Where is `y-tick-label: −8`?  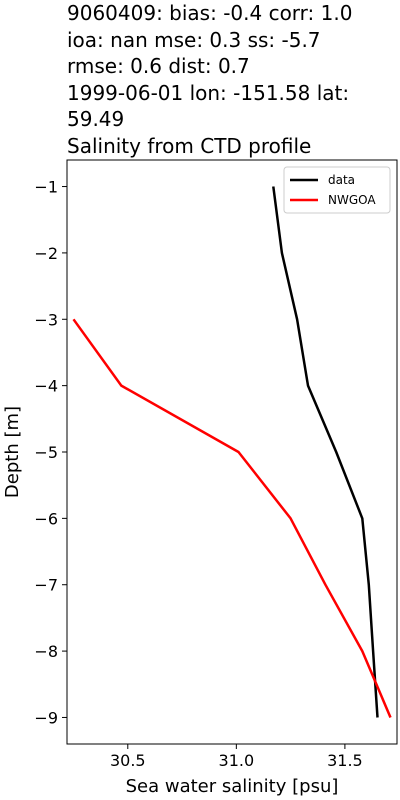
y-tick-label: −8 is located at coordinates (46, 651).